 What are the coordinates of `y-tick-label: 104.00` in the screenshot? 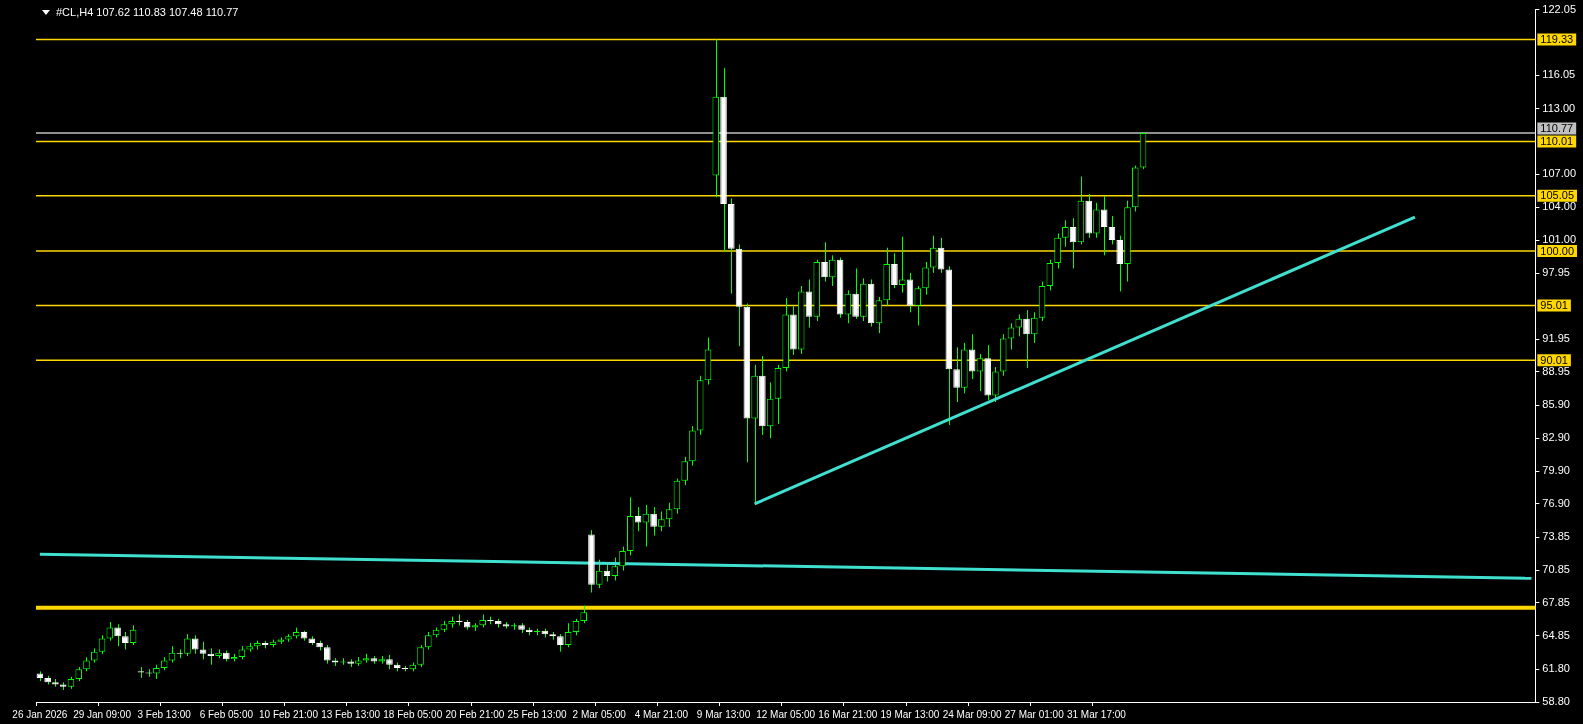 It's located at (1559, 206).